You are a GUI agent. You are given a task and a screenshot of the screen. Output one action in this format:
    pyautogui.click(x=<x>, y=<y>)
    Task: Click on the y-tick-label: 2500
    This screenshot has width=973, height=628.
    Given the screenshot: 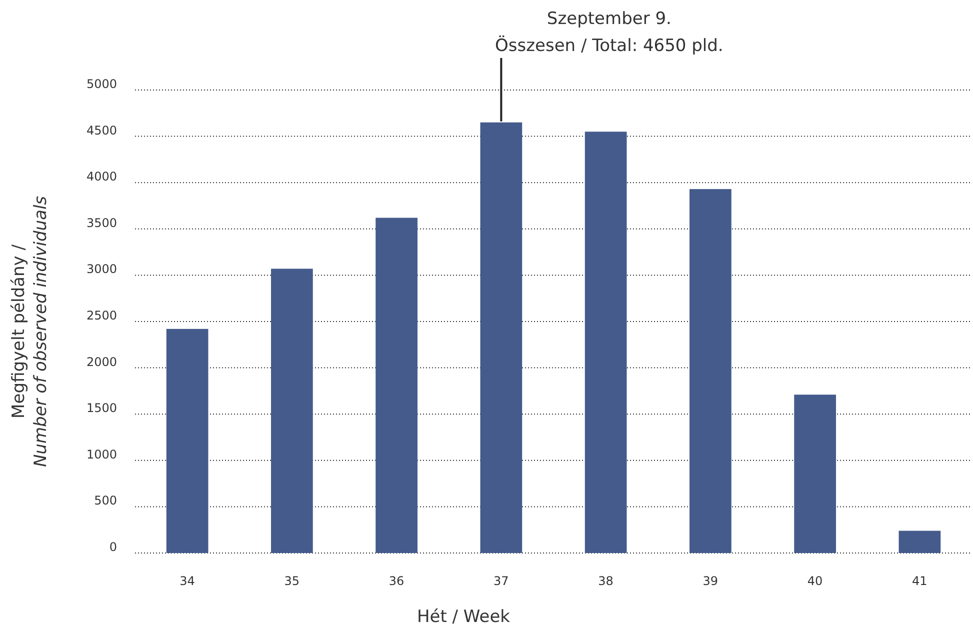 What is the action you would take?
    pyautogui.click(x=101, y=315)
    